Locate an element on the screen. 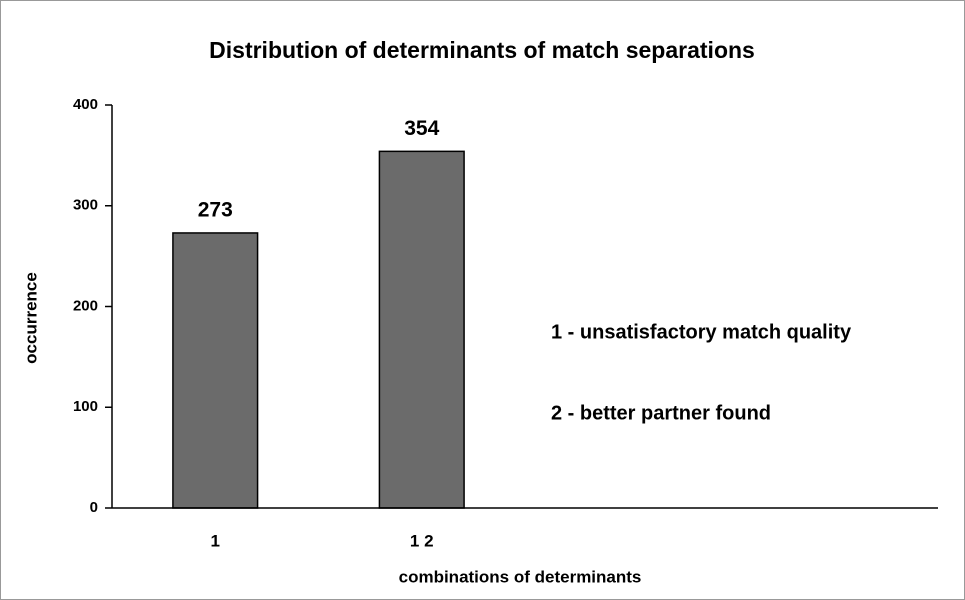 The height and width of the screenshot is (600, 965). y-tick-label: 100 is located at coordinates (85, 406).